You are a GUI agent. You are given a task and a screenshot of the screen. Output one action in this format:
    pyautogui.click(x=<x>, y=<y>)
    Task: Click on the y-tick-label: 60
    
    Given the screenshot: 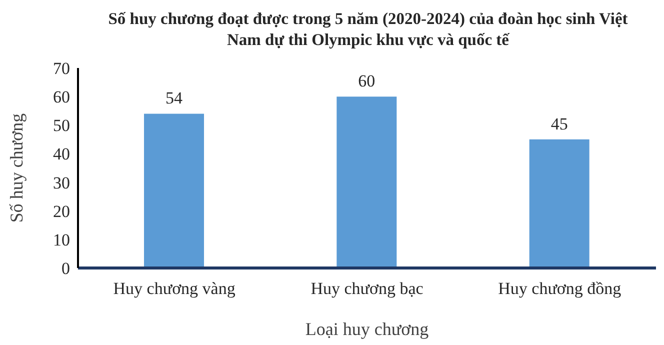 What is the action you would take?
    pyautogui.click(x=61, y=97)
    